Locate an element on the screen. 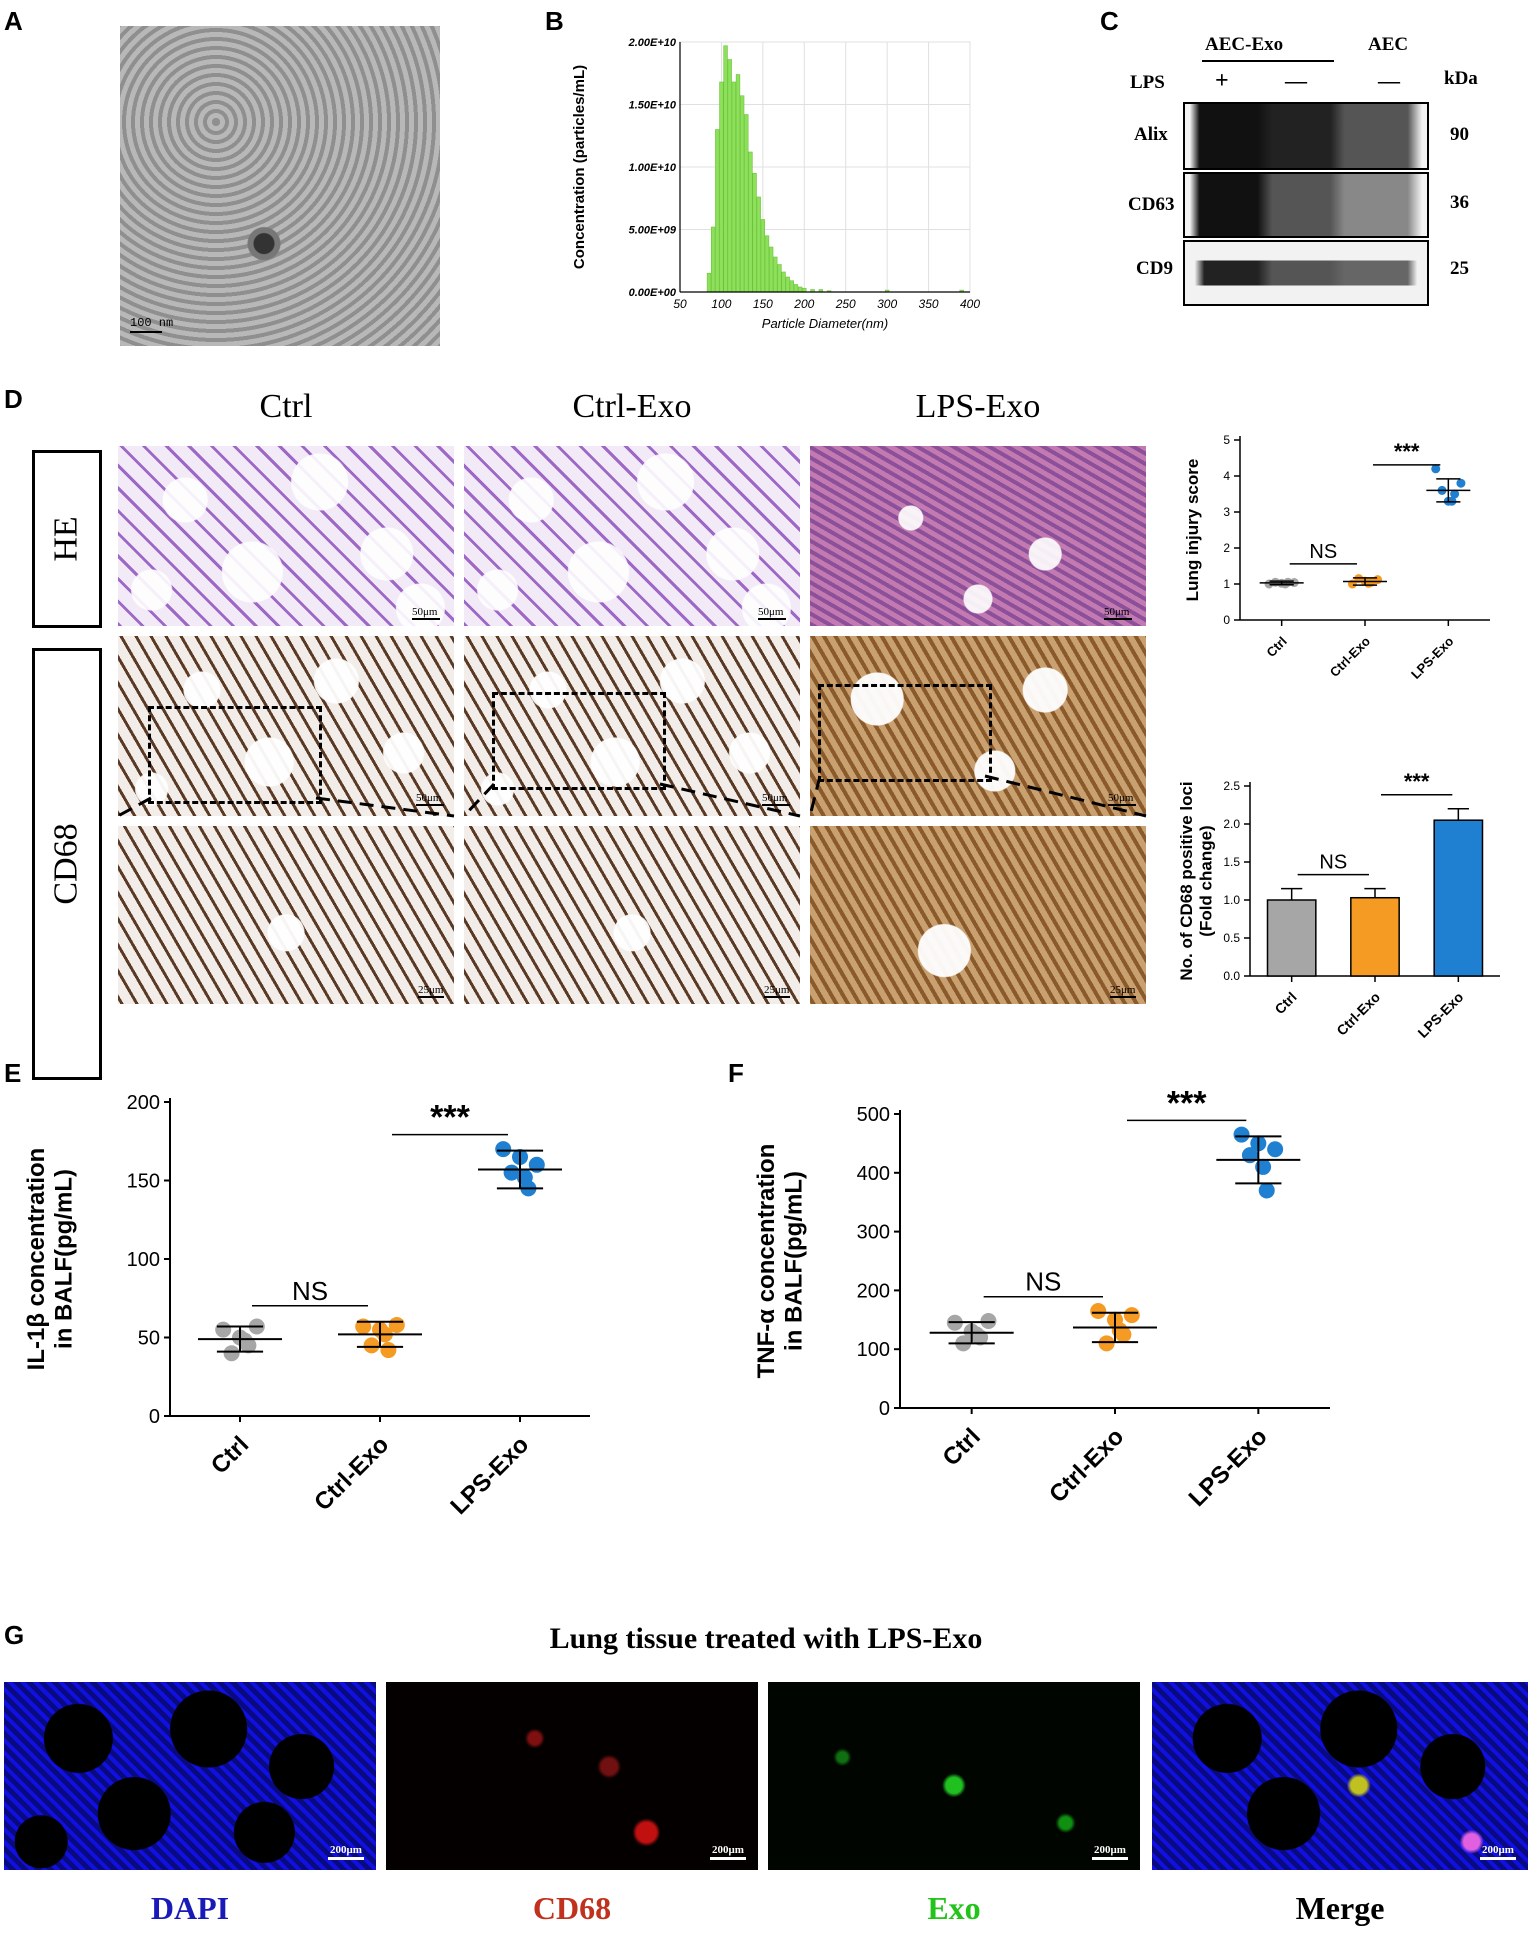 The height and width of the screenshot is (1953, 1532). he-scale-ctrl: 50μm is located at coordinates (426, 613).